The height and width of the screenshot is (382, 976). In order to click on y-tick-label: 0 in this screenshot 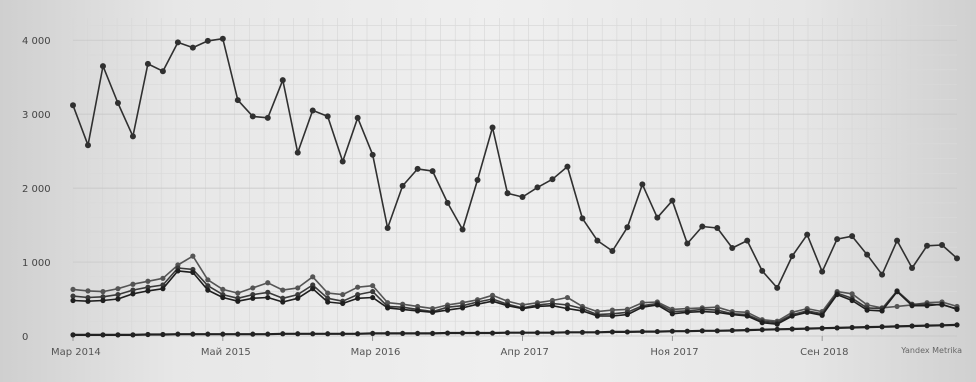, I will do `click(25, 337)`.